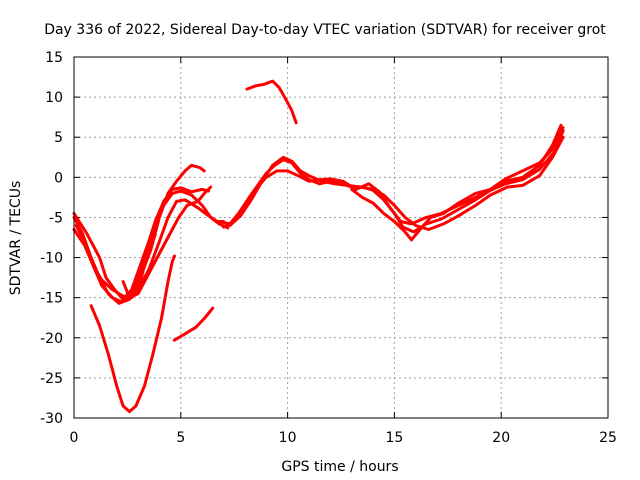 The width and height of the screenshot is (640, 480). I want to click on x-tick-label: 20, so click(501, 438).